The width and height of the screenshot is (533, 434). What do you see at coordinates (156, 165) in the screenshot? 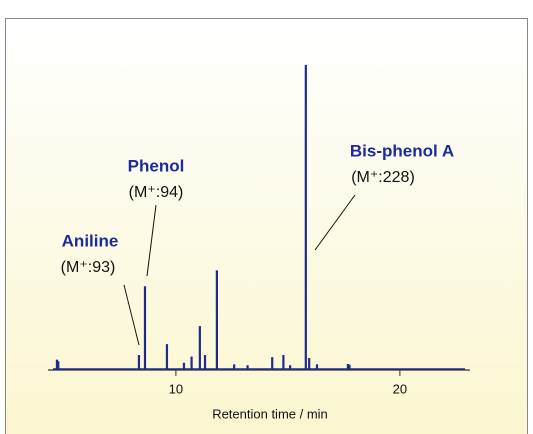
I see `annotation-title: Phenol` at bounding box center [156, 165].